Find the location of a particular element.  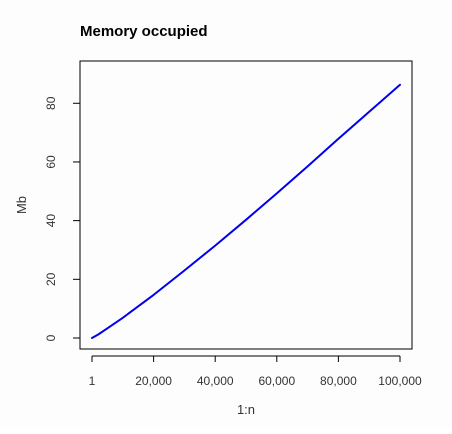

x-tick-label: 40,000 is located at coordinates (215, 381).